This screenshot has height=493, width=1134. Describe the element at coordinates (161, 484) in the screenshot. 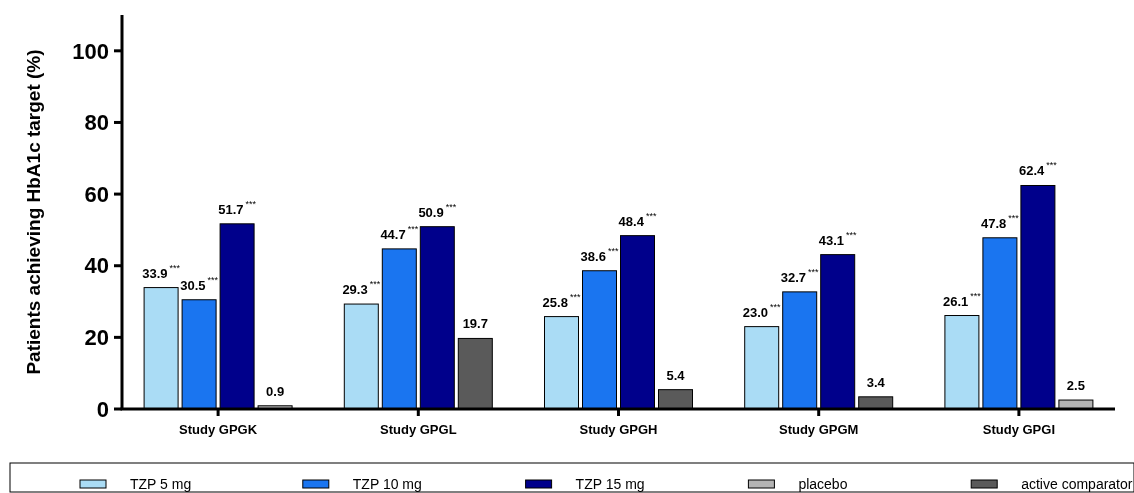

I see `legend-label: TZP 5 mg` at that location.